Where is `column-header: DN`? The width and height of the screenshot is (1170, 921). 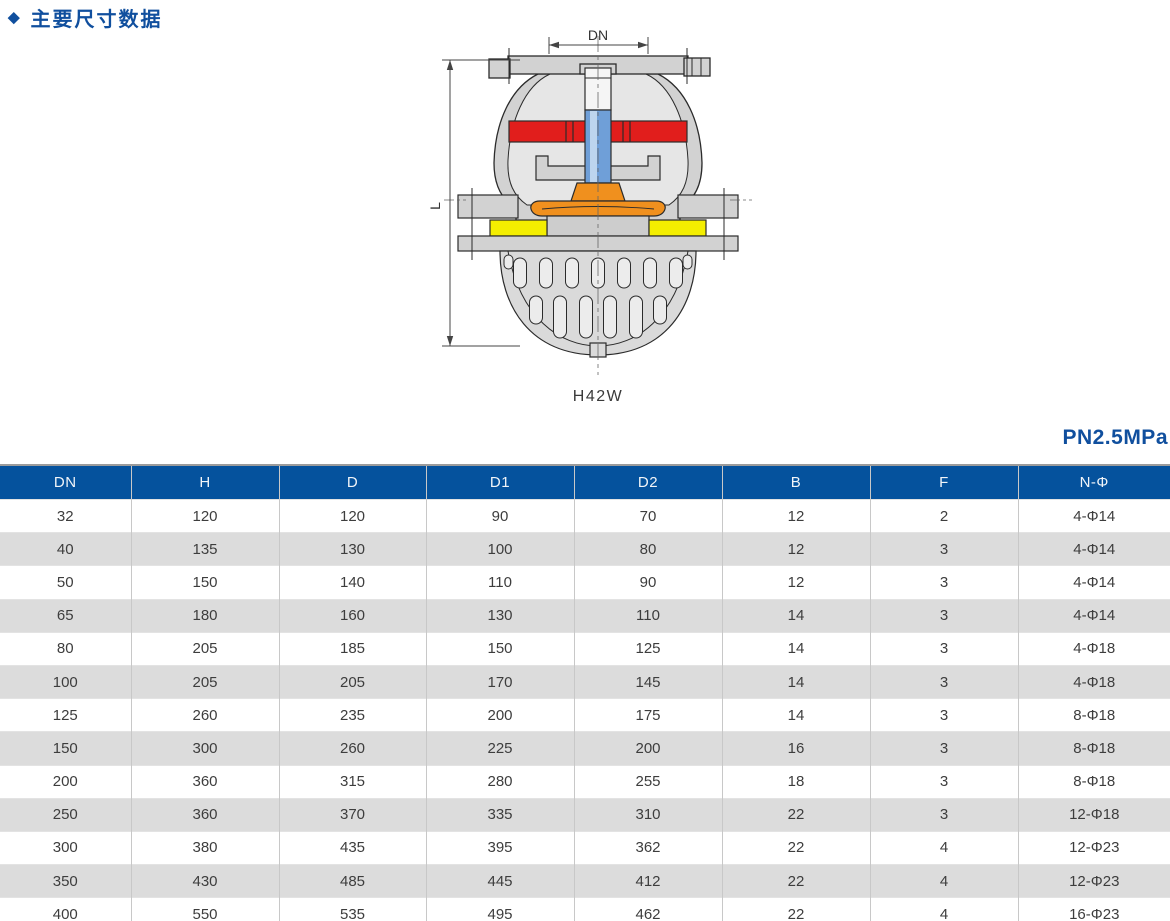 column-header: DN is located at coordinates (65, 482).